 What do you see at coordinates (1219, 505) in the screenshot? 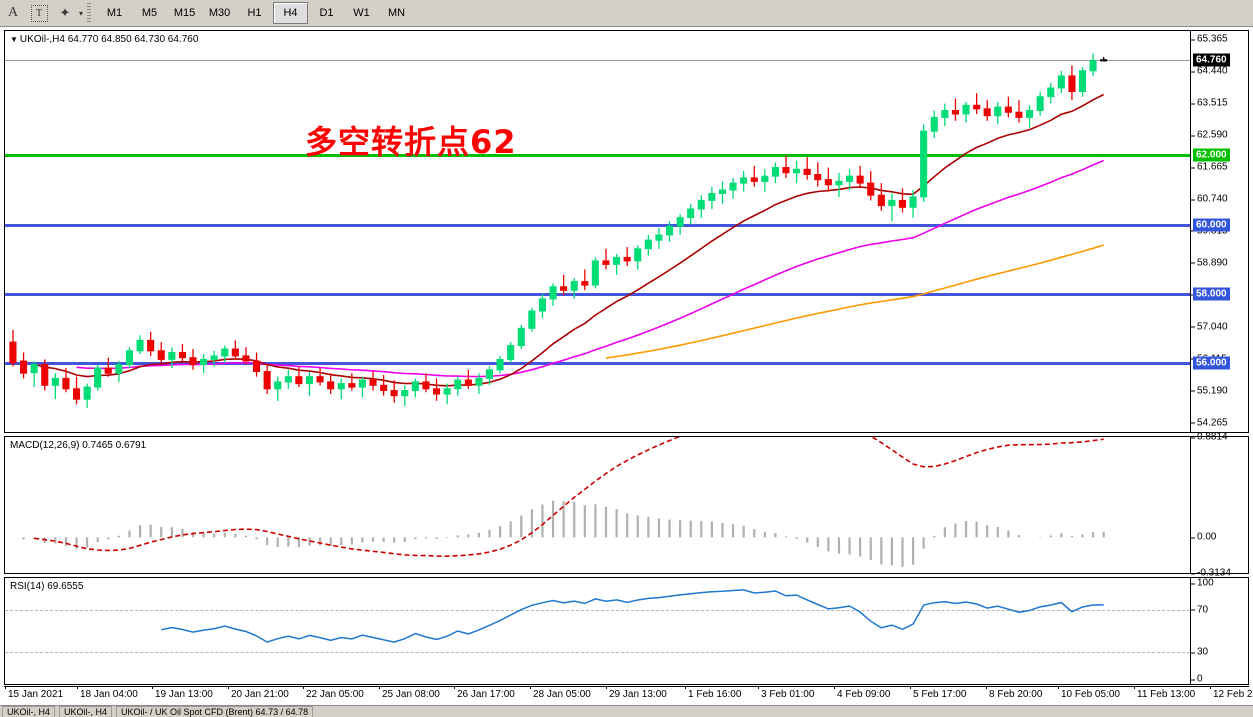
I see `macd-axis: 0.8814 0.00 -0.3134` at bounding box center [1219, 505].